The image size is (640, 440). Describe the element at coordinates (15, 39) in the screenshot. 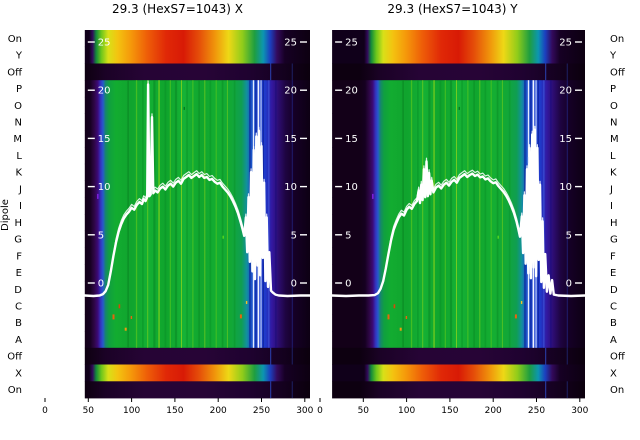

I see `row-label-left: On` at that location.